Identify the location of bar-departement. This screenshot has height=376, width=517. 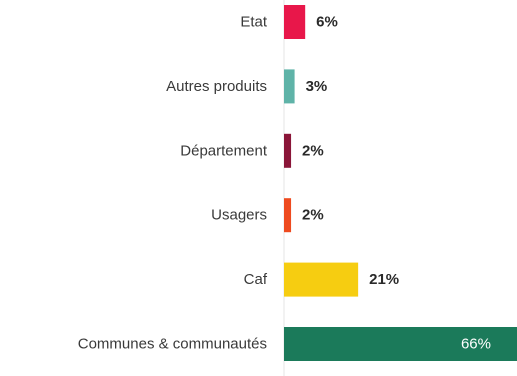
(288, 150).